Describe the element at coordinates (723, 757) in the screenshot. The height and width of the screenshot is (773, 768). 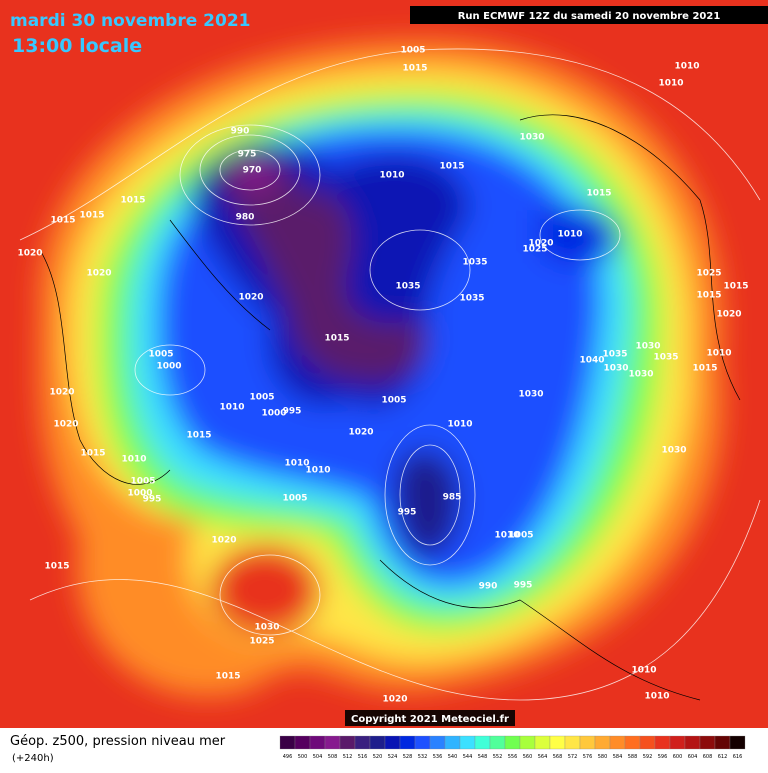
I see `scale-label: 612` at that location.